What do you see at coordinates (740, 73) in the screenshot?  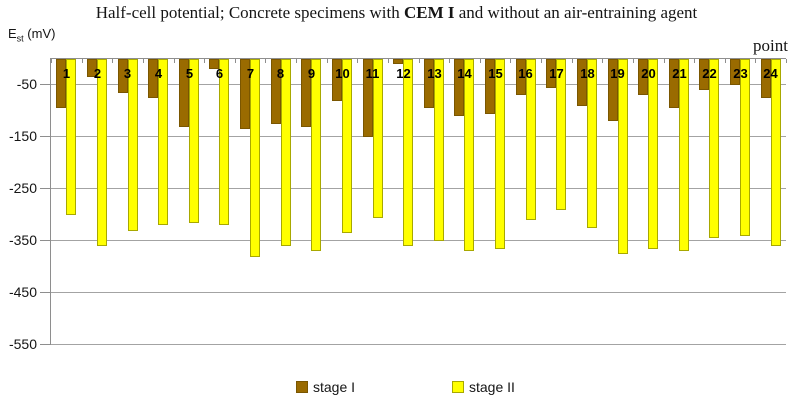 I see `category-label-23: 23` at bounding box center [740, 73].